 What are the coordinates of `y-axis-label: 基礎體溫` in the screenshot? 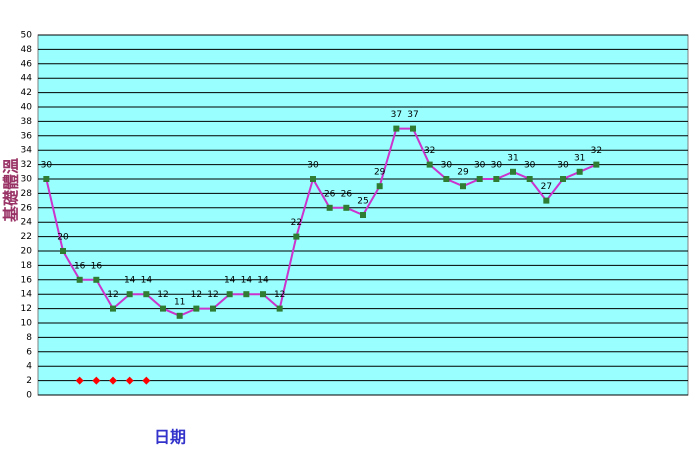 It's located at (11, 190).